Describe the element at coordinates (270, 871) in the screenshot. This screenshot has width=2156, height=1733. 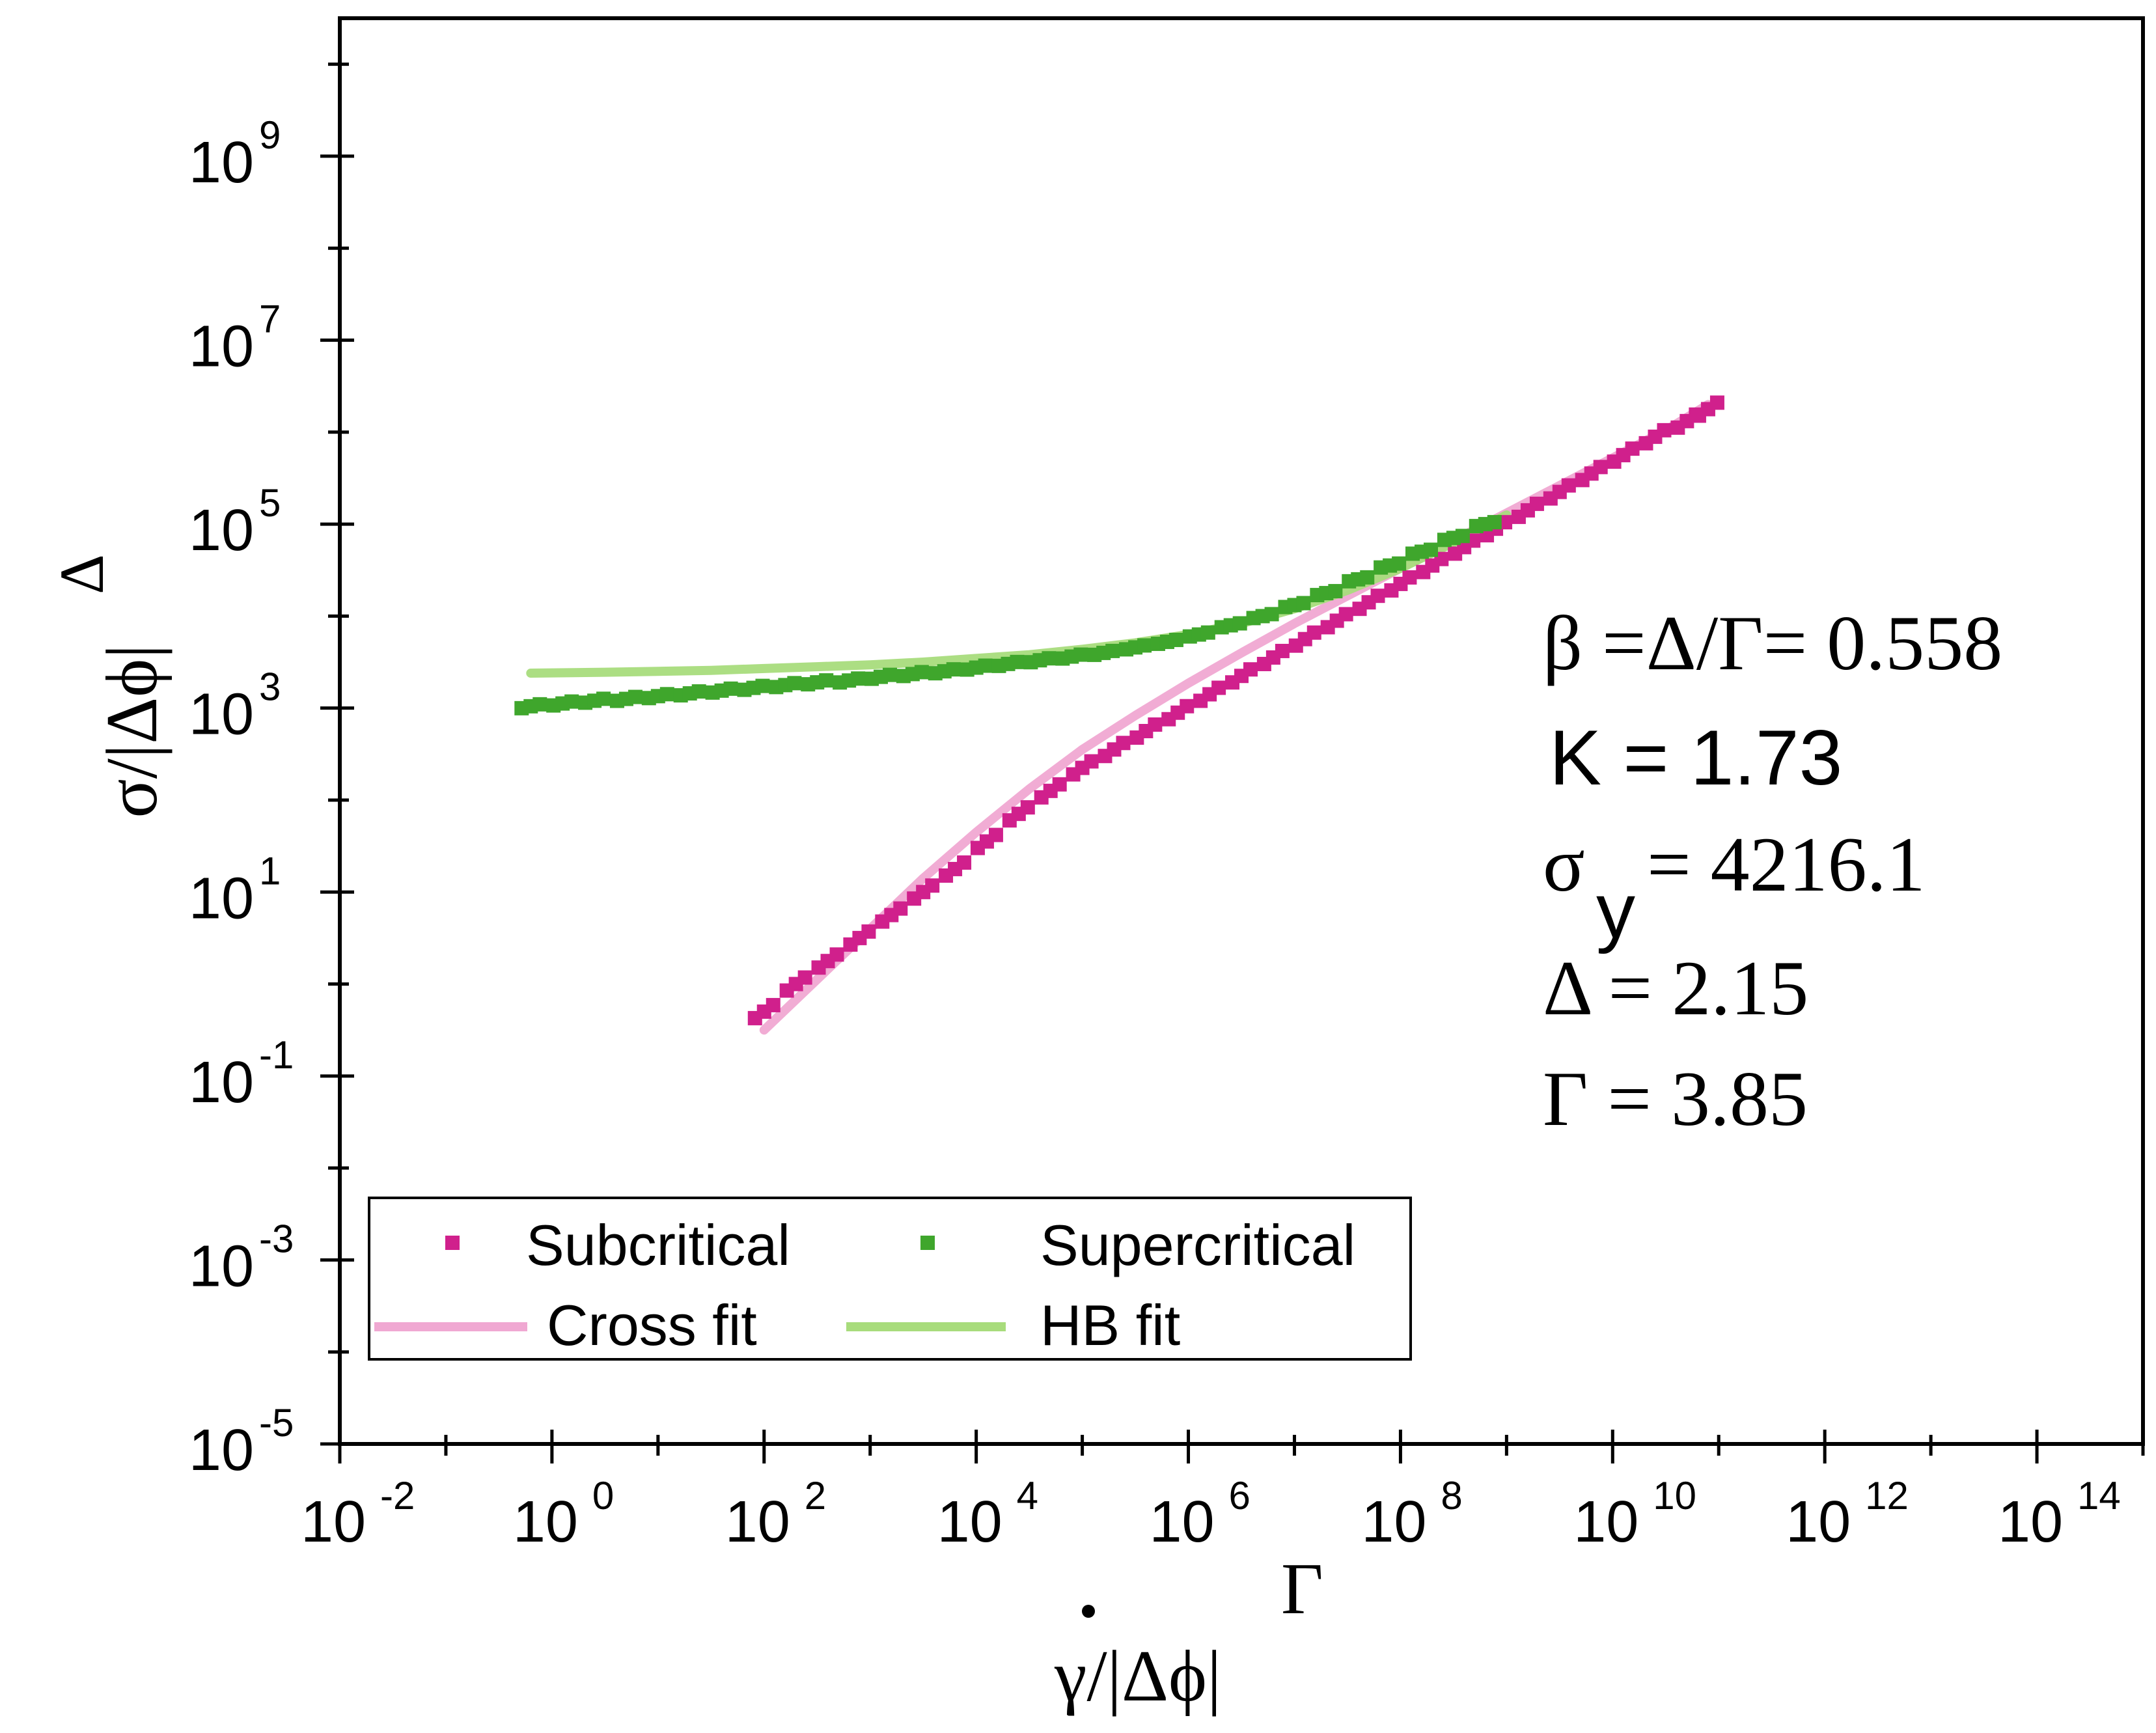
I see `y-tick-label-exponent: 1` at that location.